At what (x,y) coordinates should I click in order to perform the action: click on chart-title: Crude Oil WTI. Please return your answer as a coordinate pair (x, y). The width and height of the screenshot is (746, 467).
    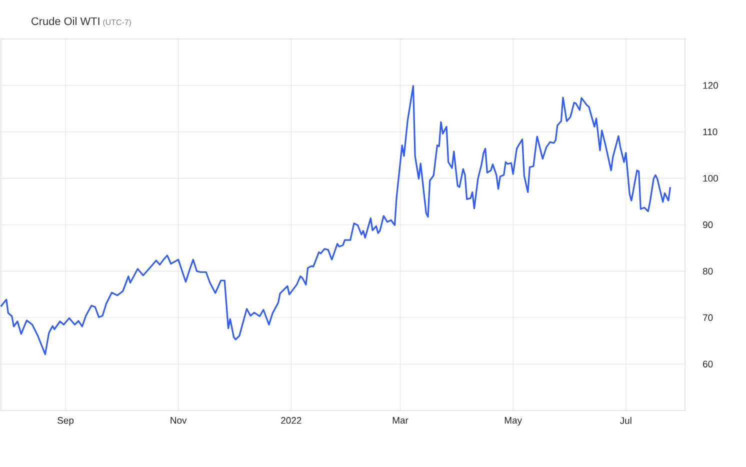
    Looking at the image, I should click on (66, 20).